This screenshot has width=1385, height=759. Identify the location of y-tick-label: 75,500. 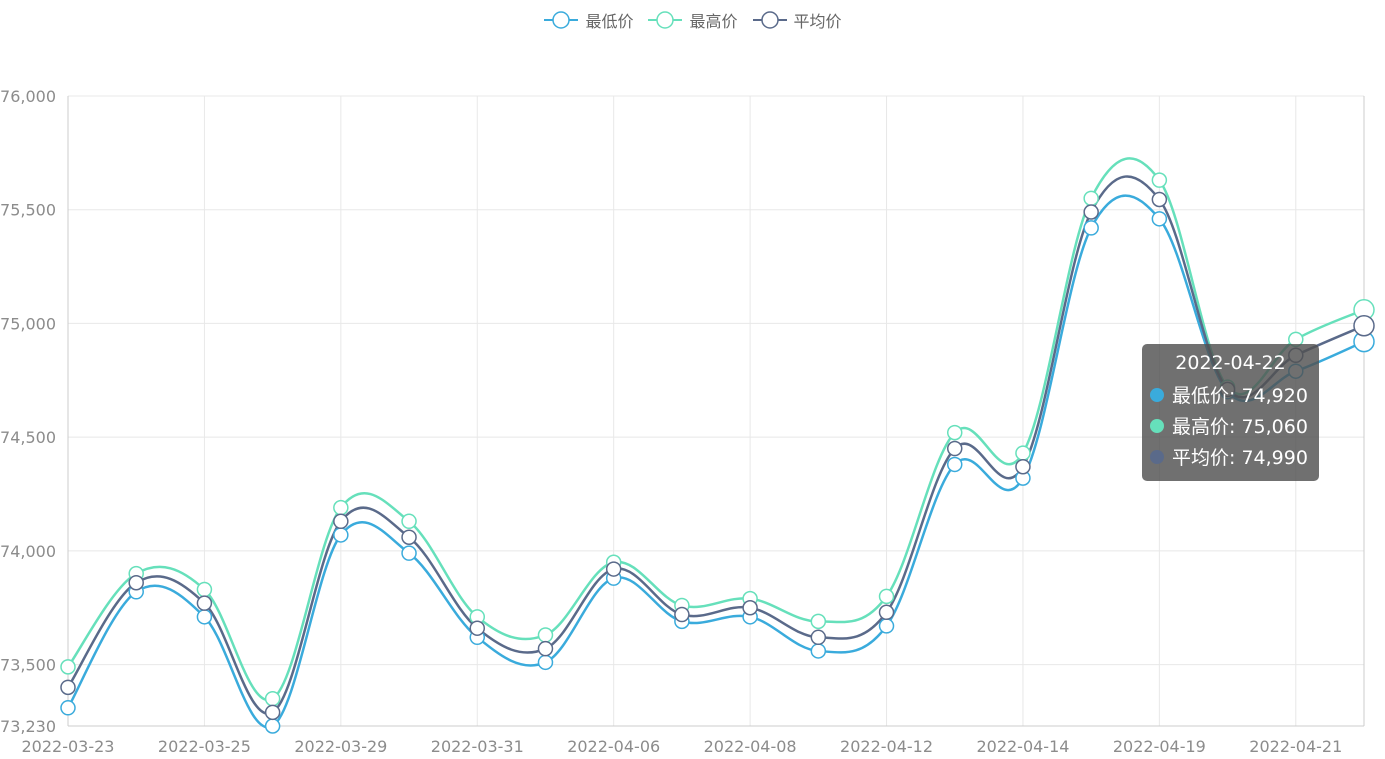
(28, 210).